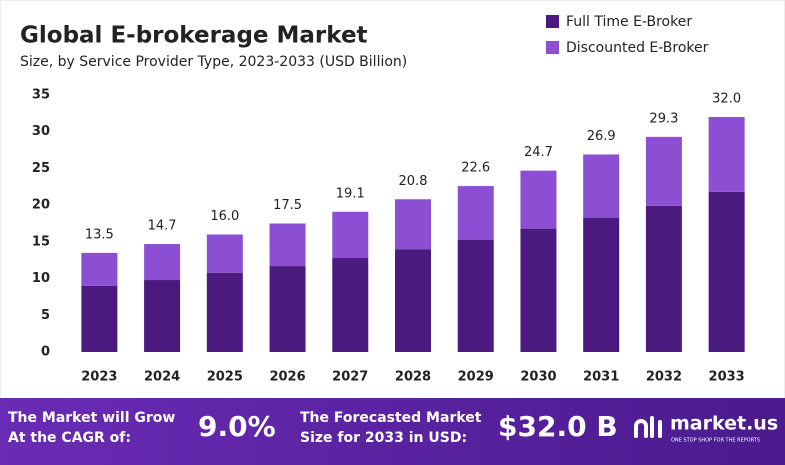 This screenshot has height=465, width=785. Describe the element at coordinates (538, 377) in the screenshot. I see `x-tick-label: 2030` at that location.